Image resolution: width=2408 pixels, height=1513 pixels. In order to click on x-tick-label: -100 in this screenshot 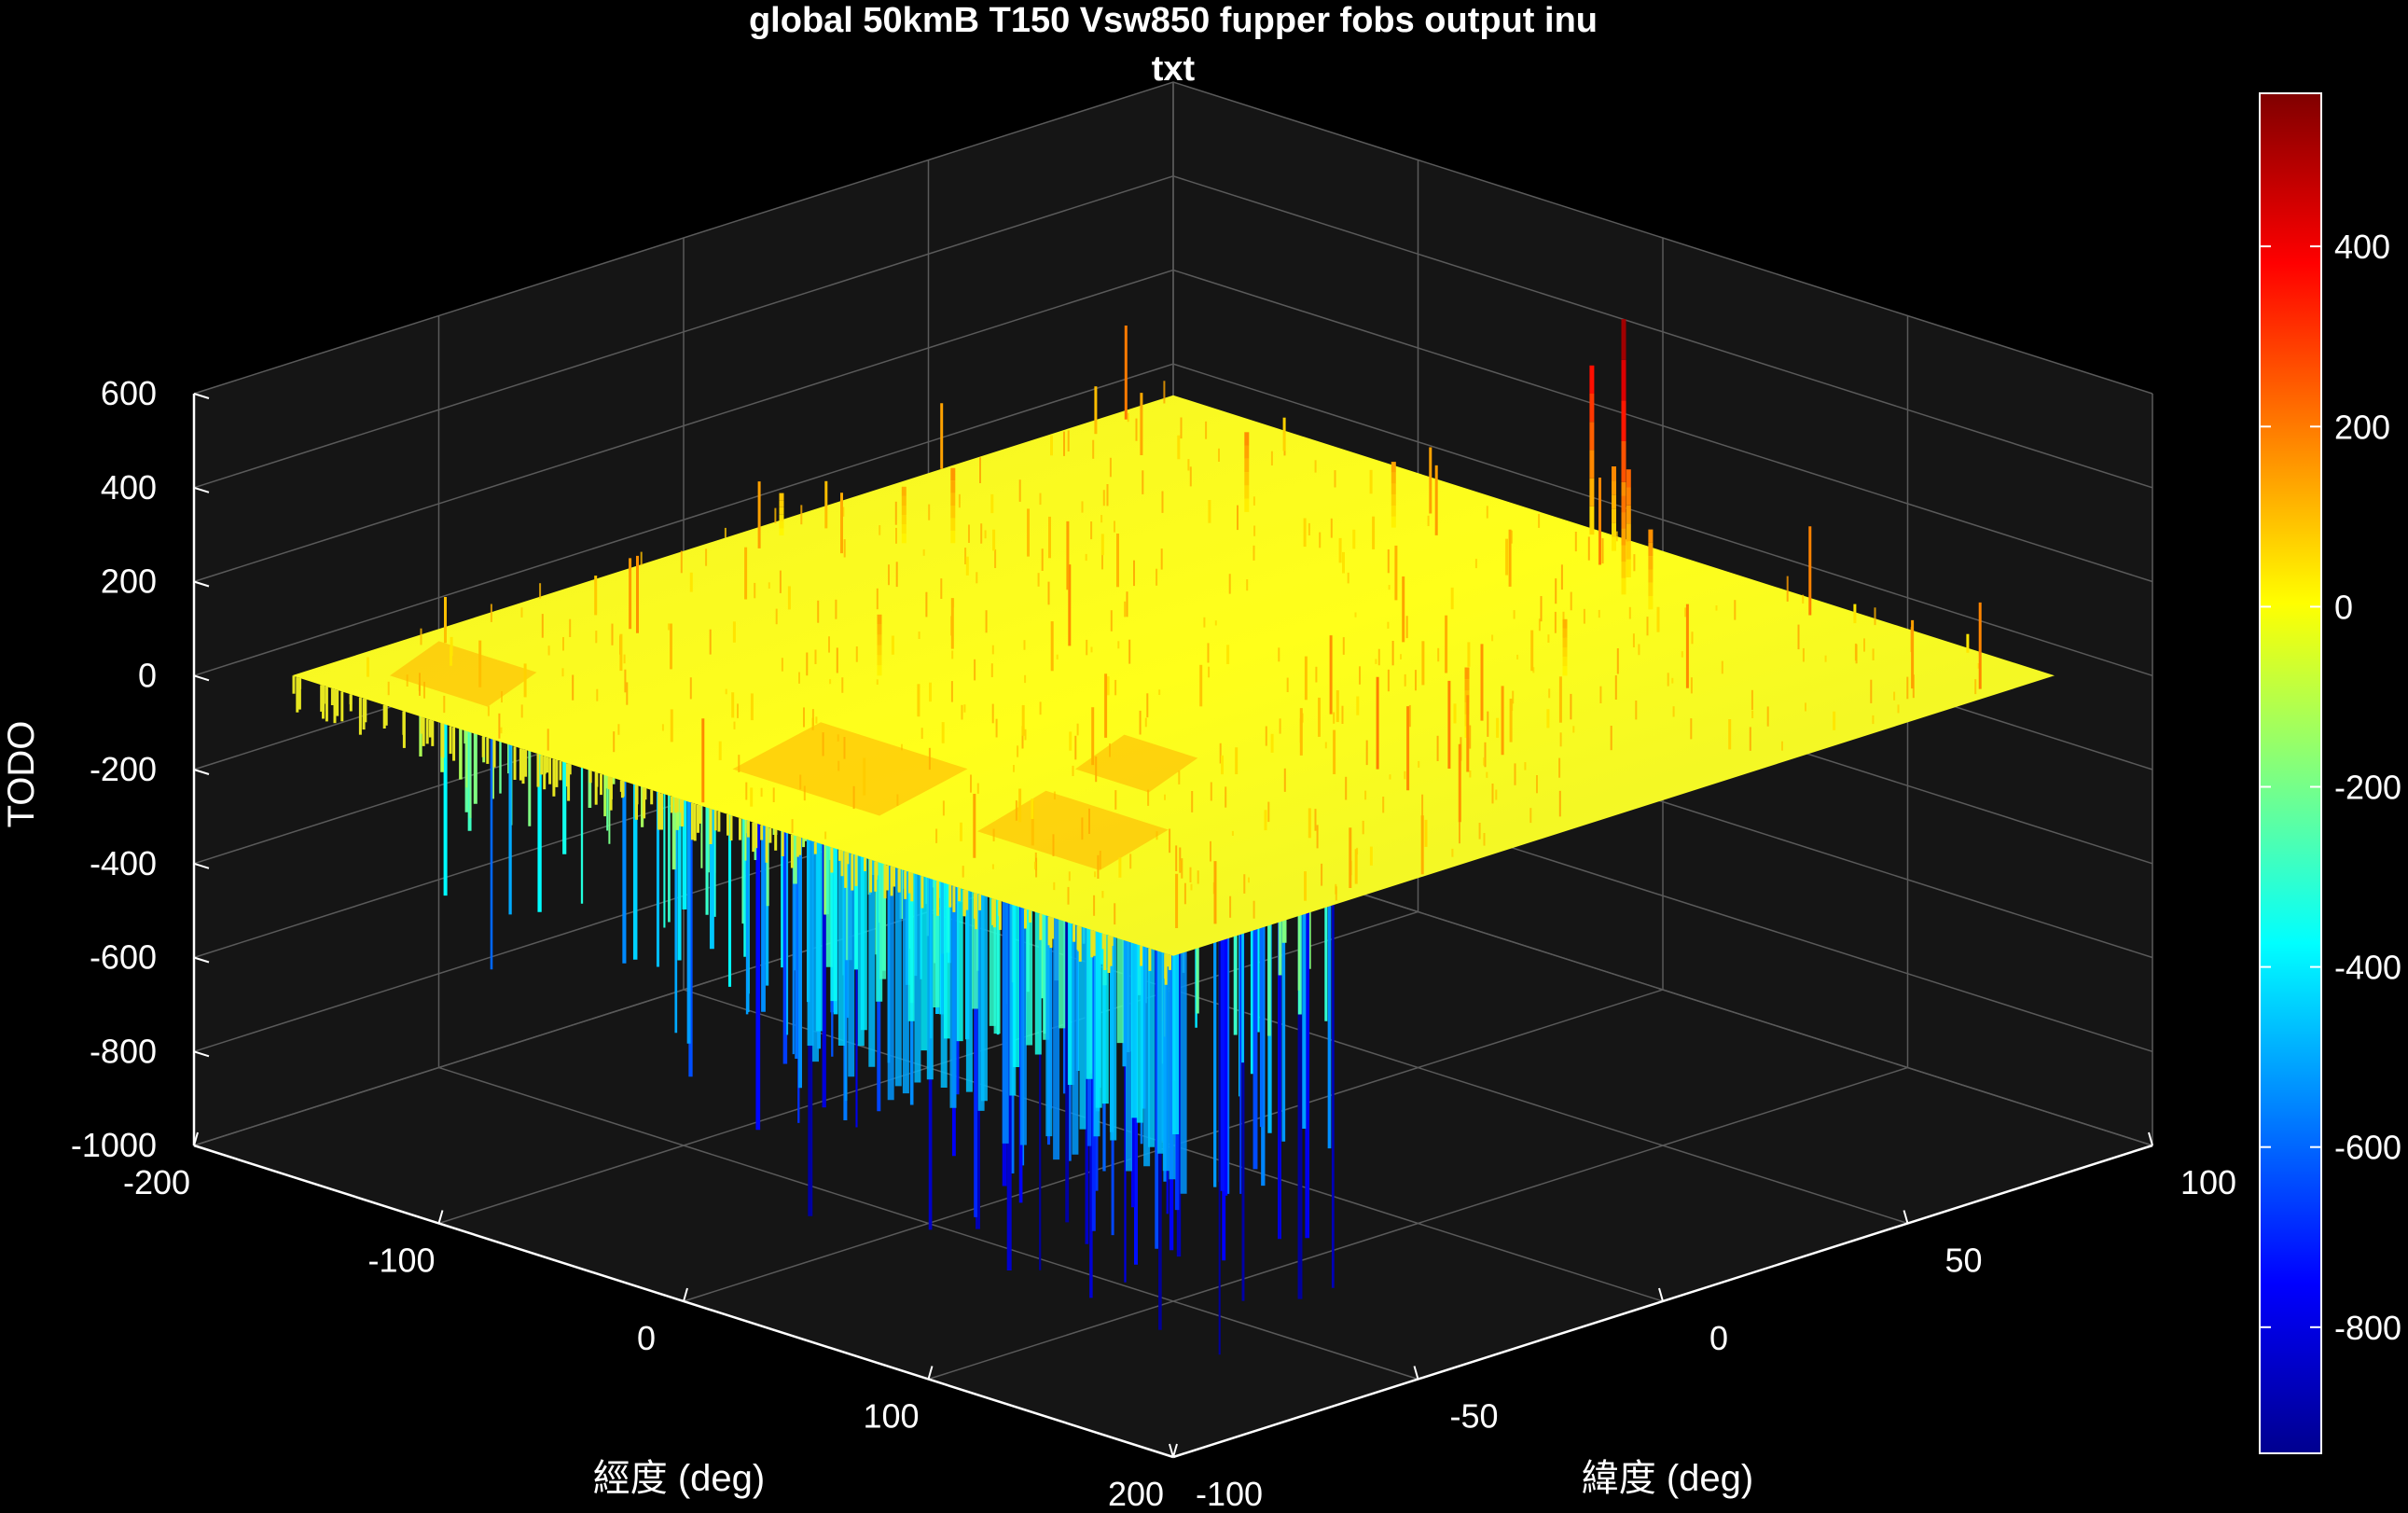, I will do `click(401, 1261)`.